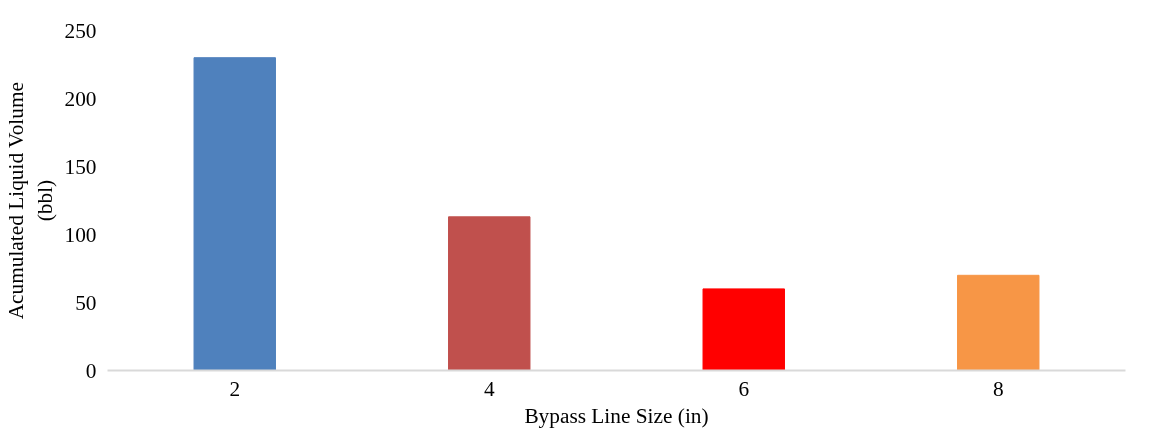  What do you see at coordinates (489, 388) in the screenshot?
I see `x-tick-label: 4` at bounding box center [489, 388].